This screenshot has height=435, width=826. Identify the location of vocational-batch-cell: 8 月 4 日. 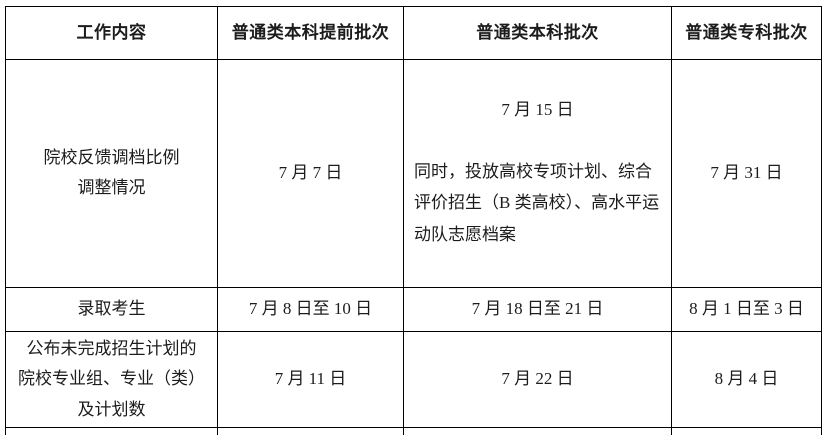
(746, 379).